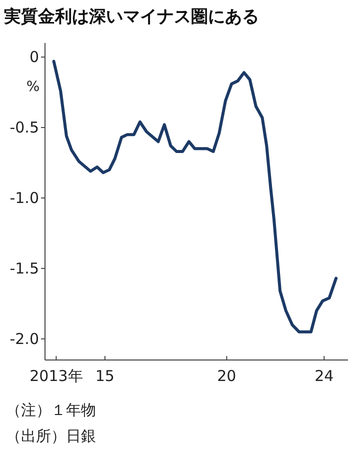 The image size is (363, 450). I want to click on x-tick-label: 24, so click(324, 376).